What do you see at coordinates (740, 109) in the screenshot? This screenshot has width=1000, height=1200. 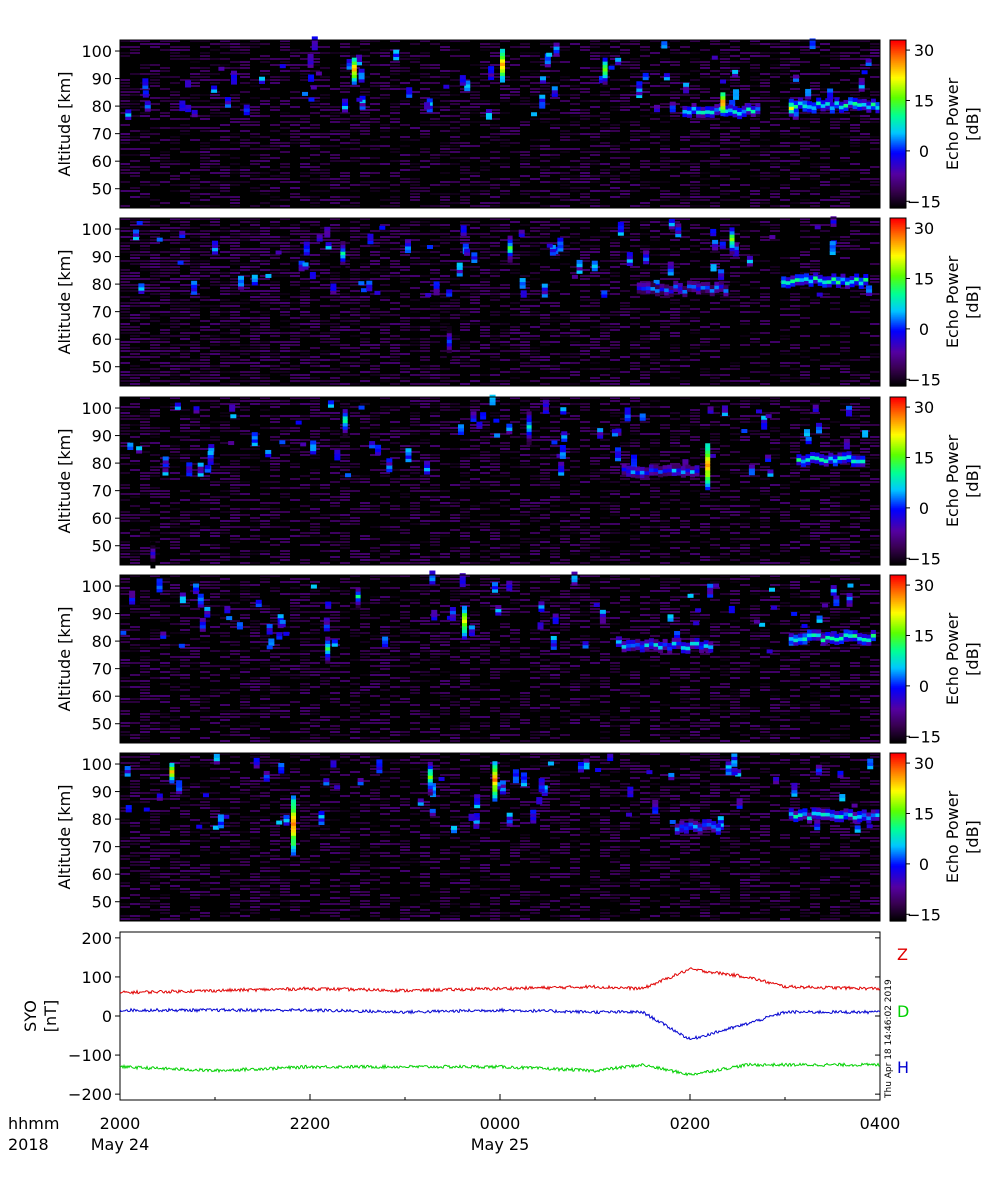 I see `layer-cell` at bounding box center [740, 109].